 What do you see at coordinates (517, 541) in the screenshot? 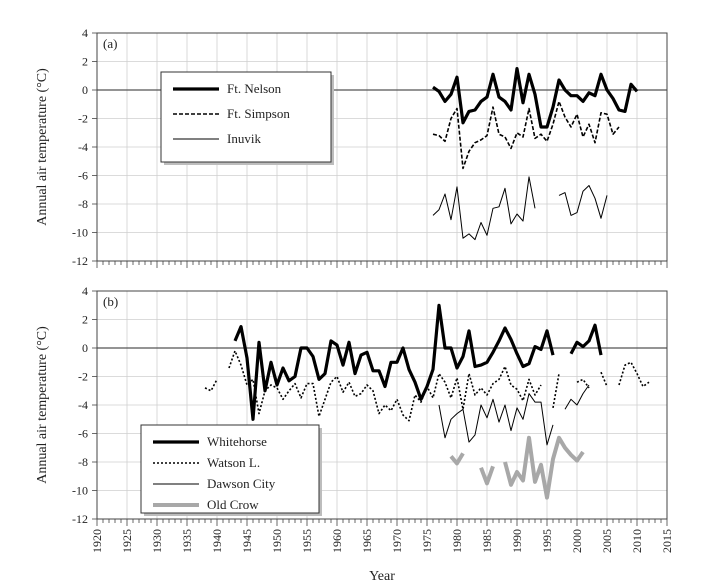
I see `panel-b-x-tick-label: 1990` at bounding box center [517, 541].